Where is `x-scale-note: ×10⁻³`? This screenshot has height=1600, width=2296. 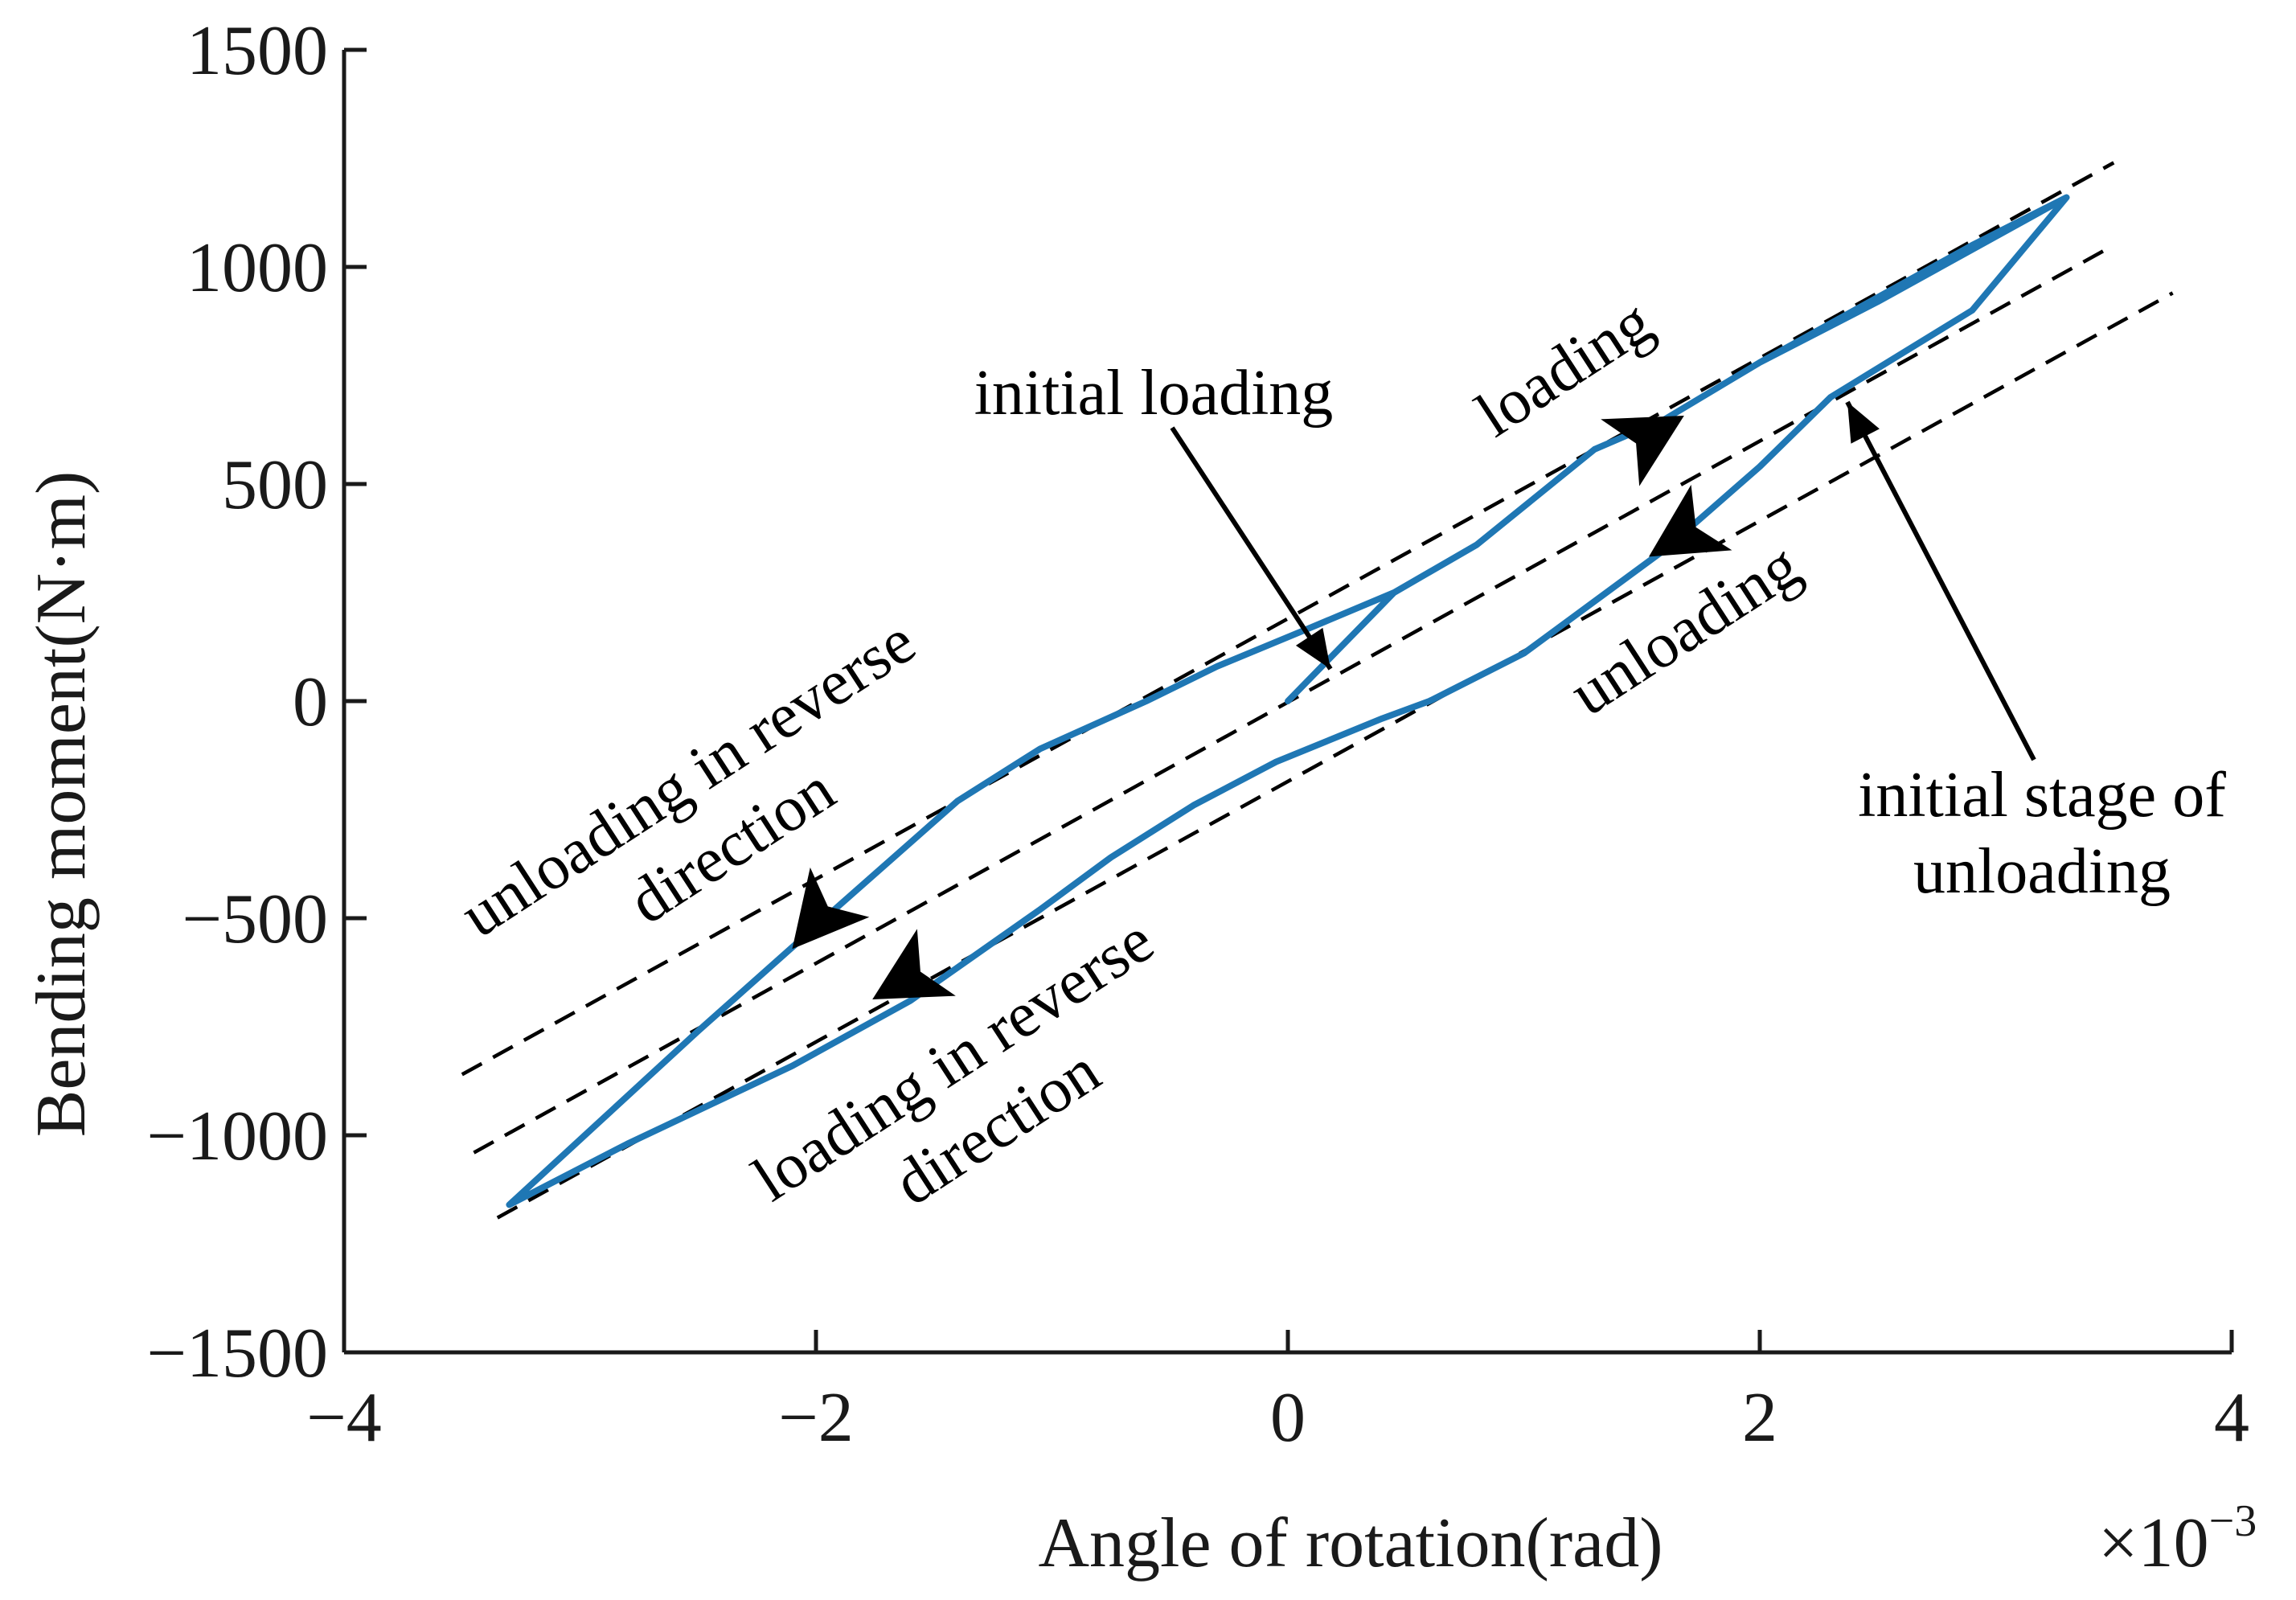 x-scale-note: ×10⁻³ is located at coordinates (2177, 1539).